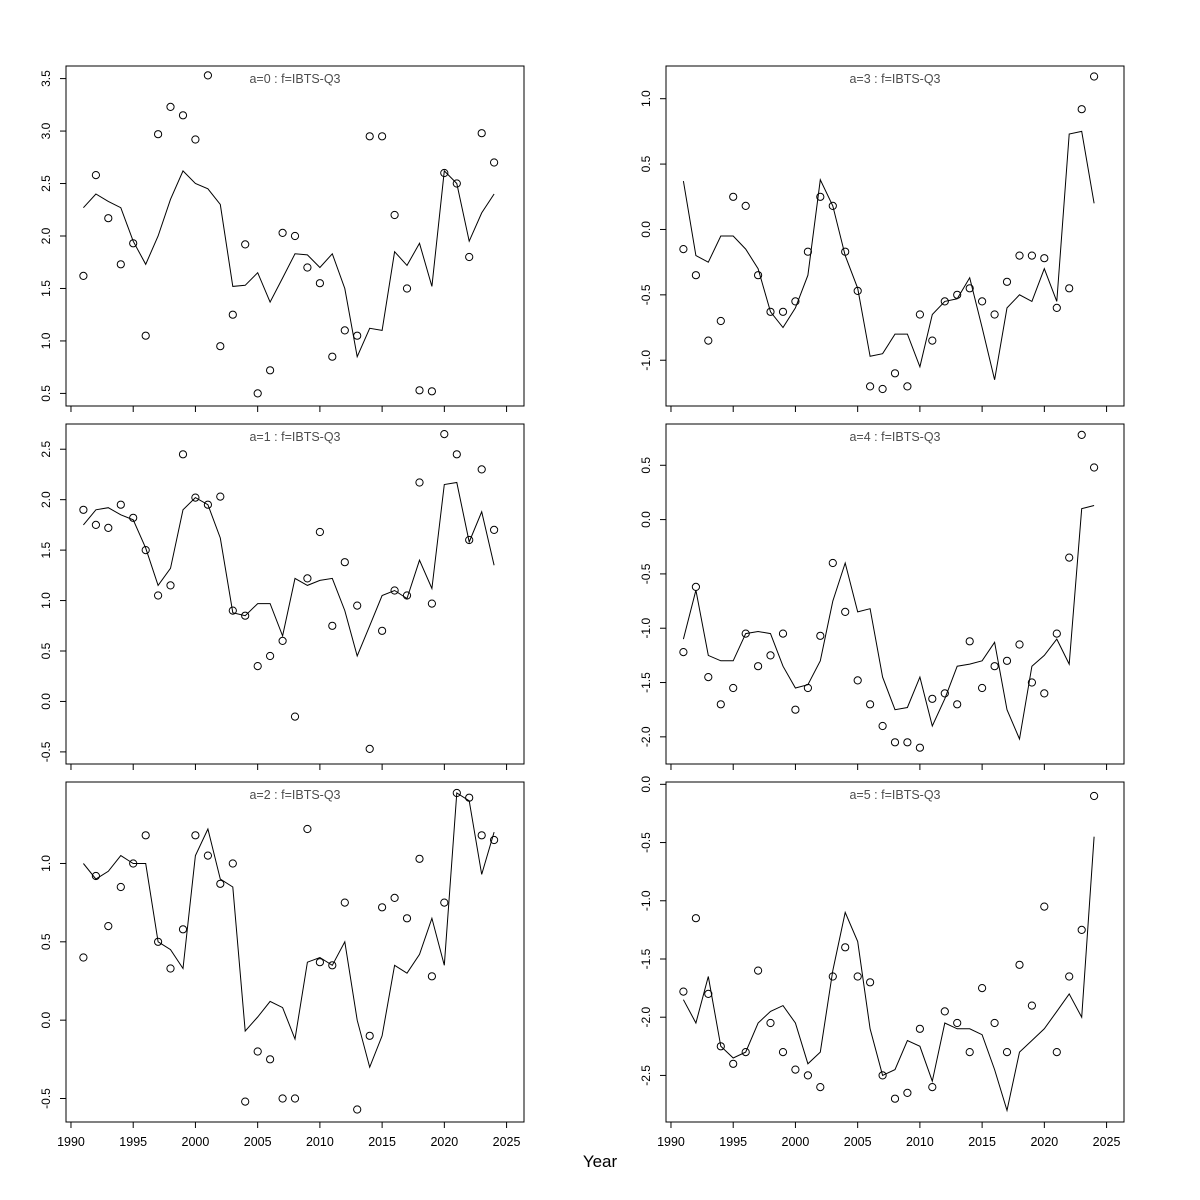  I want to click on panel-svg: a=3 : f=IBTS-Q3 -1.0 -0.5 0.0 0.5 1.0, so click(882, 238).